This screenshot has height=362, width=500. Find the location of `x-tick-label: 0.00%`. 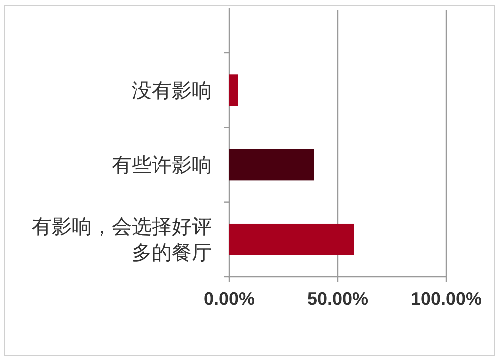

x-tick-label: 0.00% is located at coordinates (230, 299).